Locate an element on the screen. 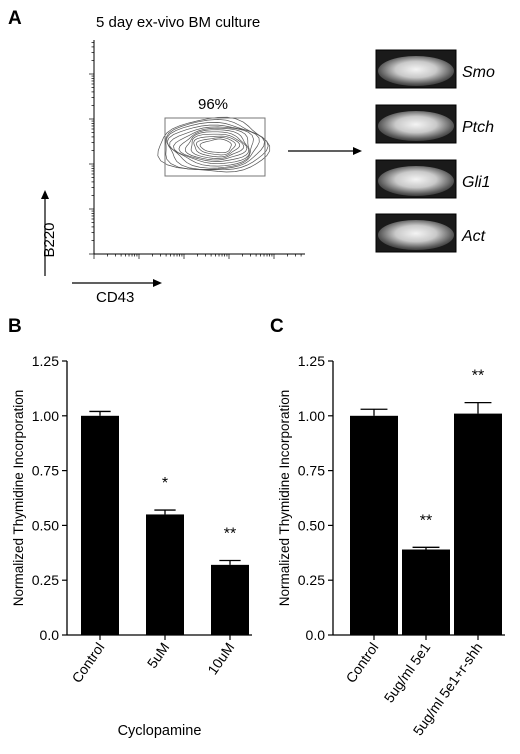  significance-marker: * is located at coordinates (165, 483).